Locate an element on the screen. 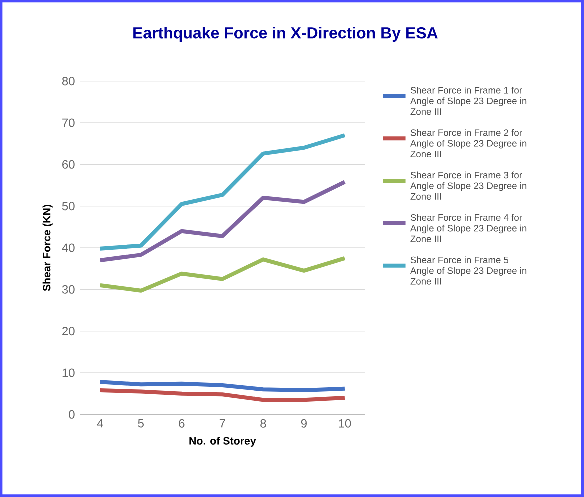  y-tick-label: 60 is located at coordinates (68, 164).